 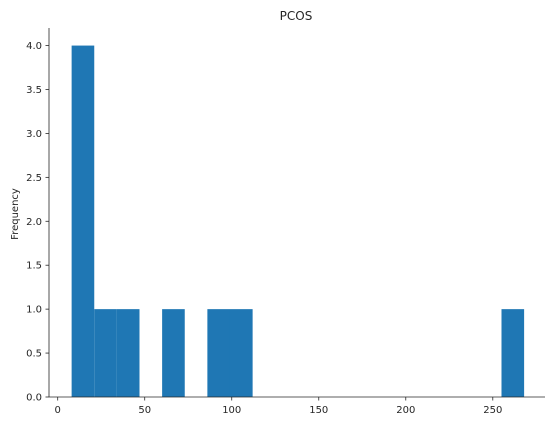 What do you see at coordinates (15, 214) in the screenshot?
I see `y-axis-title: Frequency` at bounding box center [15, 214].